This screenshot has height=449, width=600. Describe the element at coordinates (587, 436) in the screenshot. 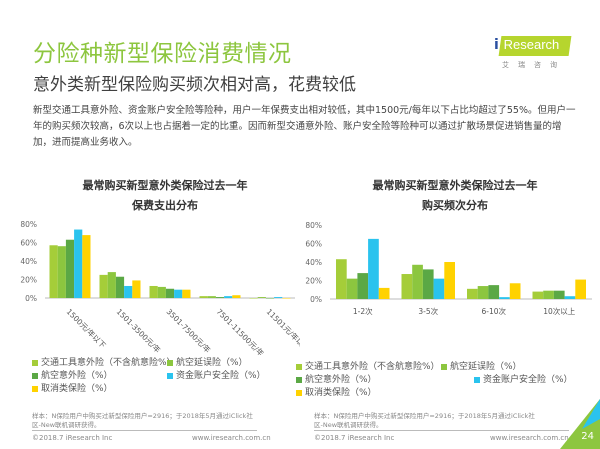

I see `page-number: 24` at that location.